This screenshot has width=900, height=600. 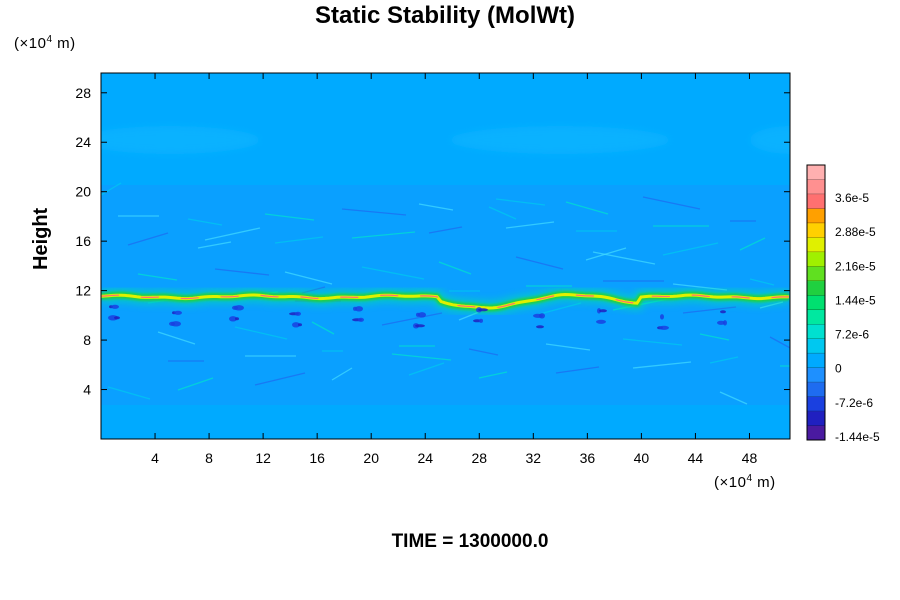 I want to click on y-tick-label: 12, so click(x=83, y=291).